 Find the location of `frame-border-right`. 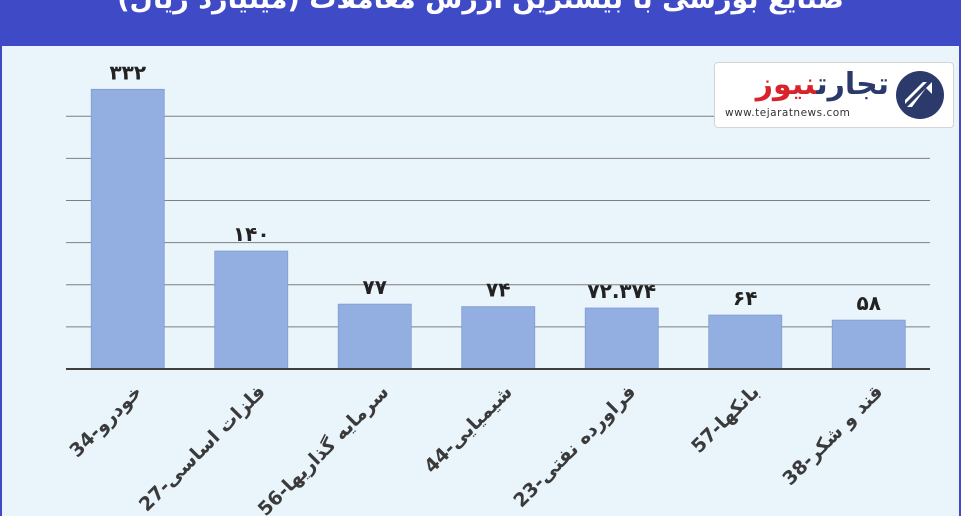

frame-border-right is located at coordinates (960, 281).